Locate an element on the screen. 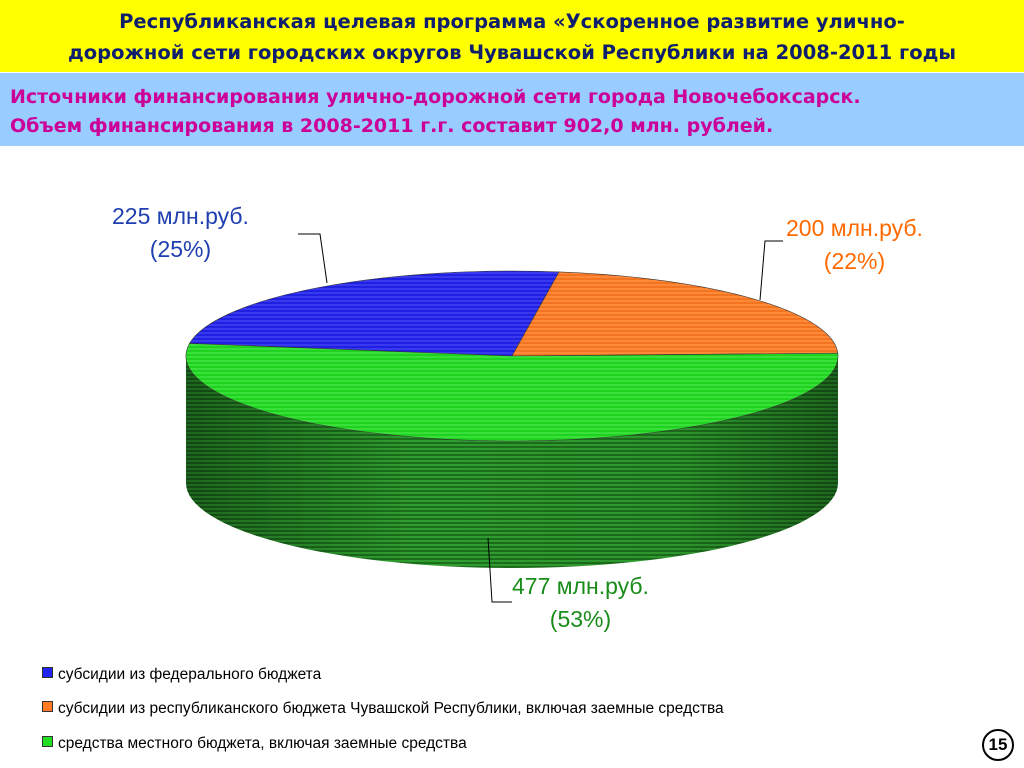 This screenshot has width=1024, height=768. page-number-badge: 15 is located at coordinates (998, 745).